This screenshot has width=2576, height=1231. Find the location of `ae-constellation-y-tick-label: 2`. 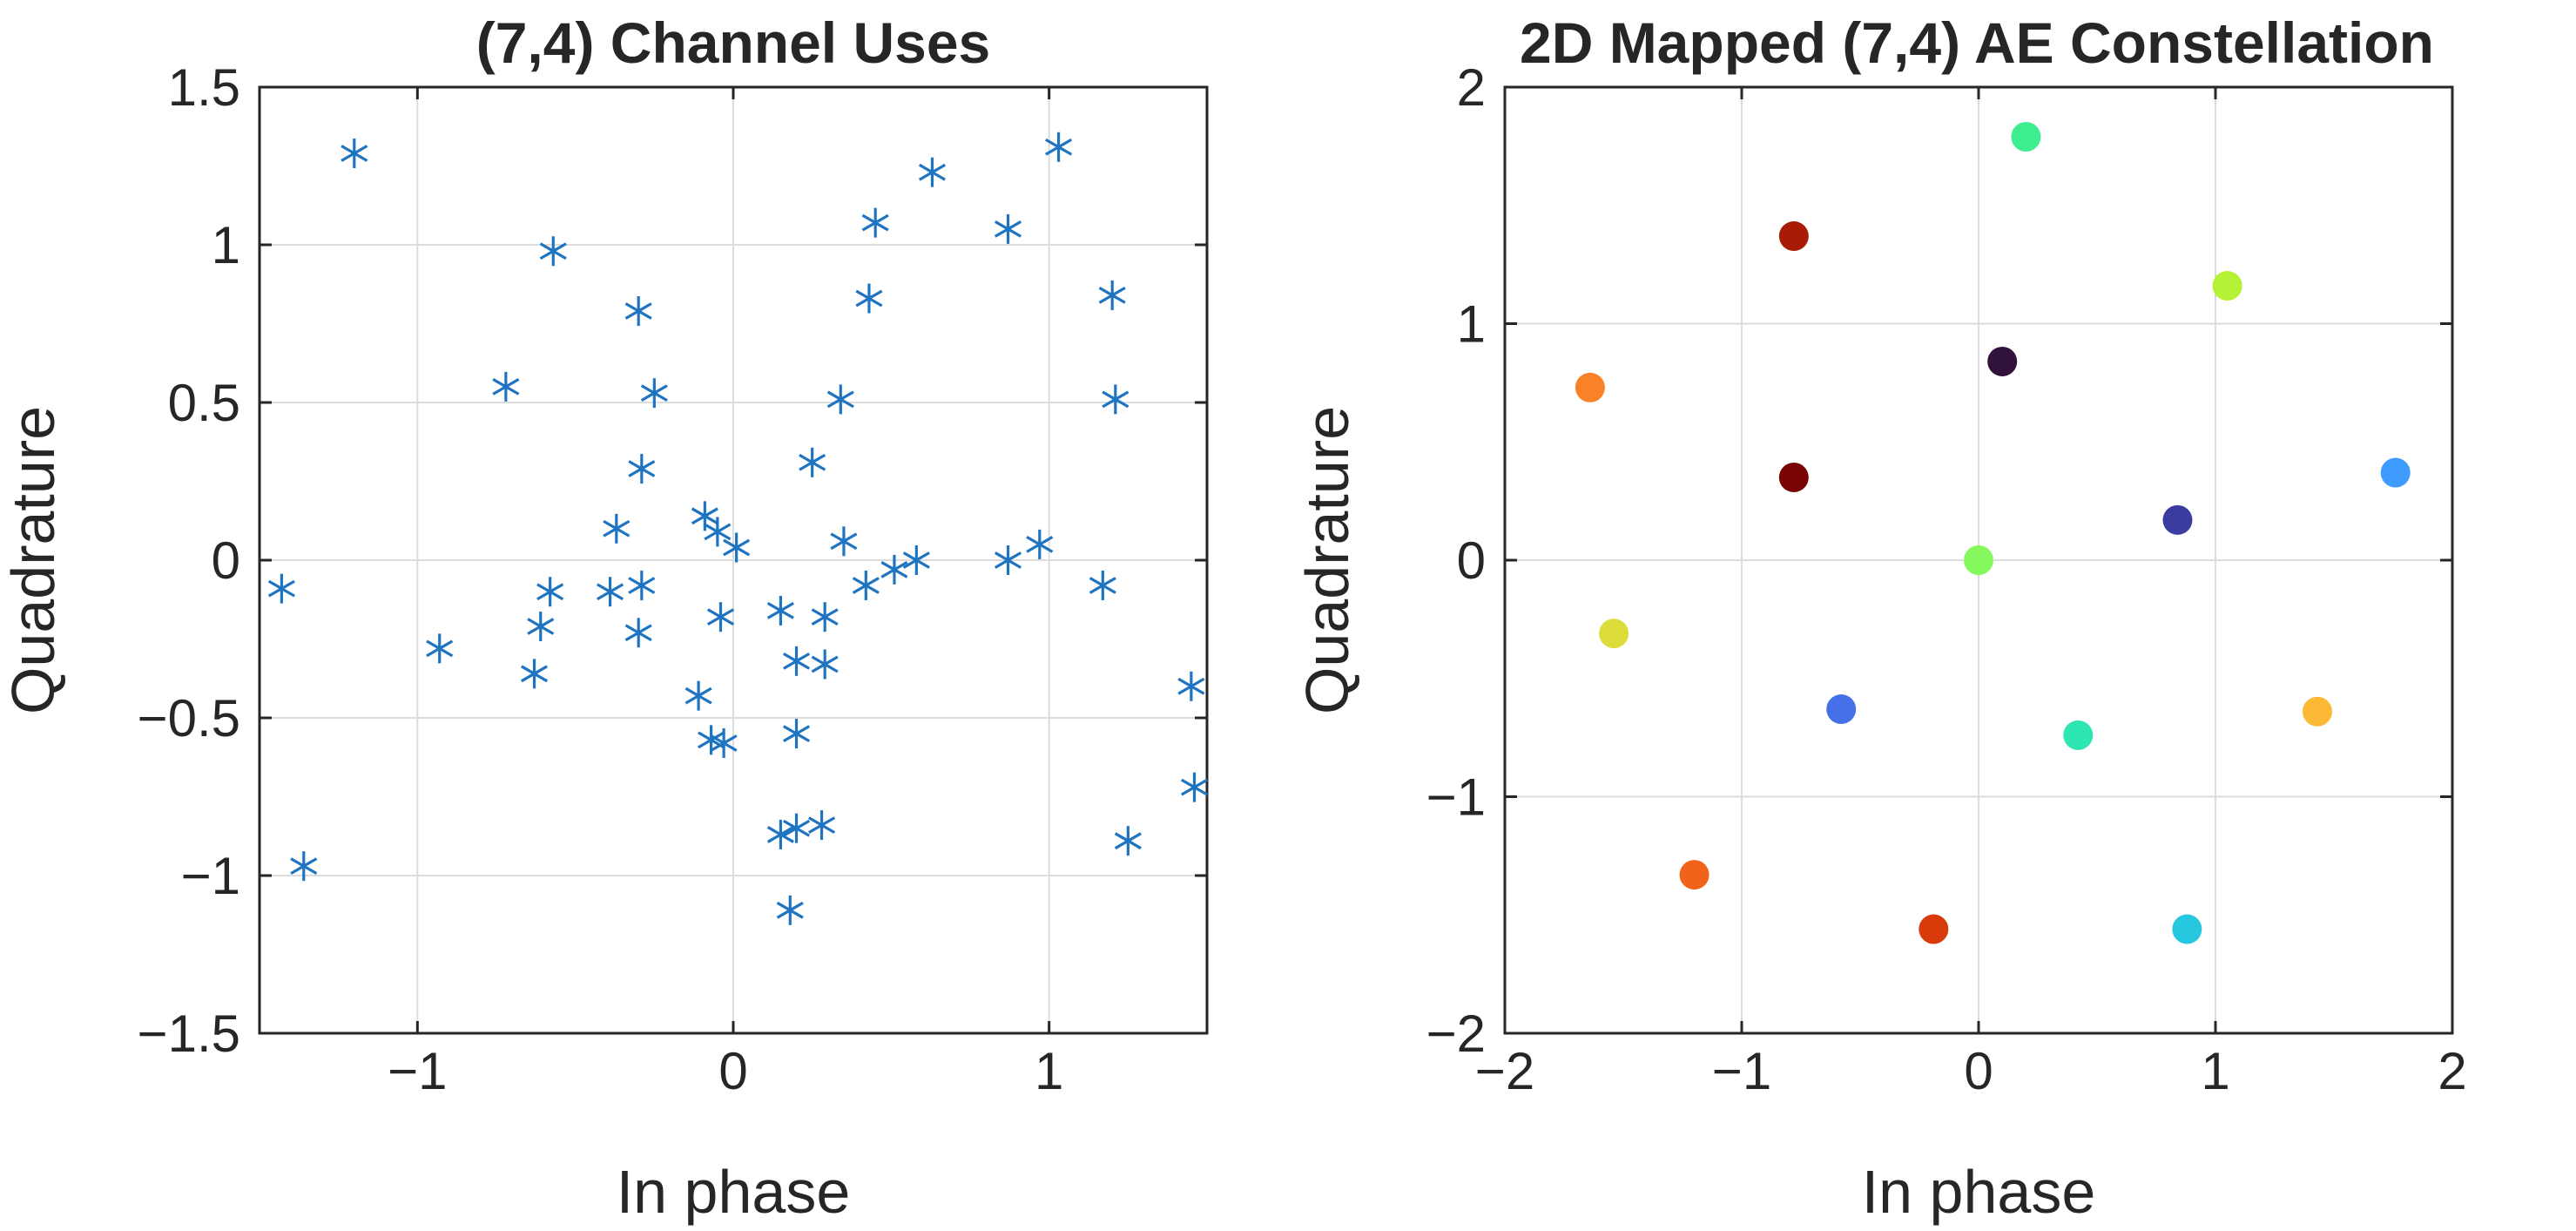

ae-constellation-y-tick-label: 2 is located at coordinates (1471, 87).